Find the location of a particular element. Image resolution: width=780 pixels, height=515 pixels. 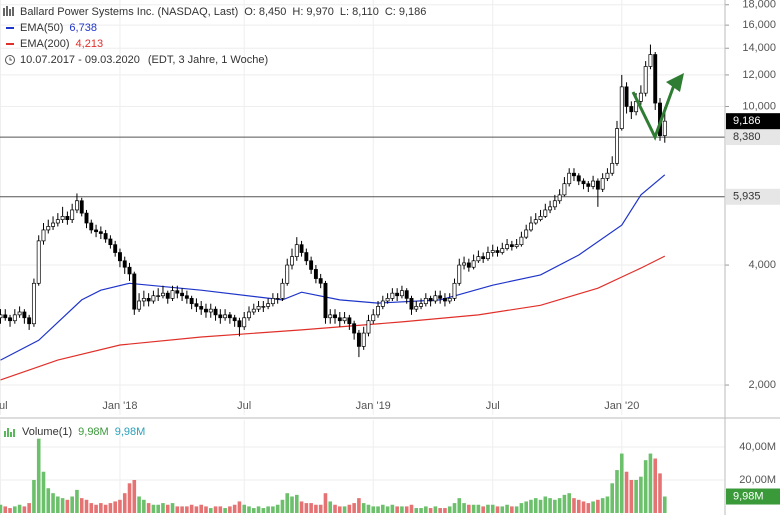

ohlc-label: C: is located at coordinates (390, 12).